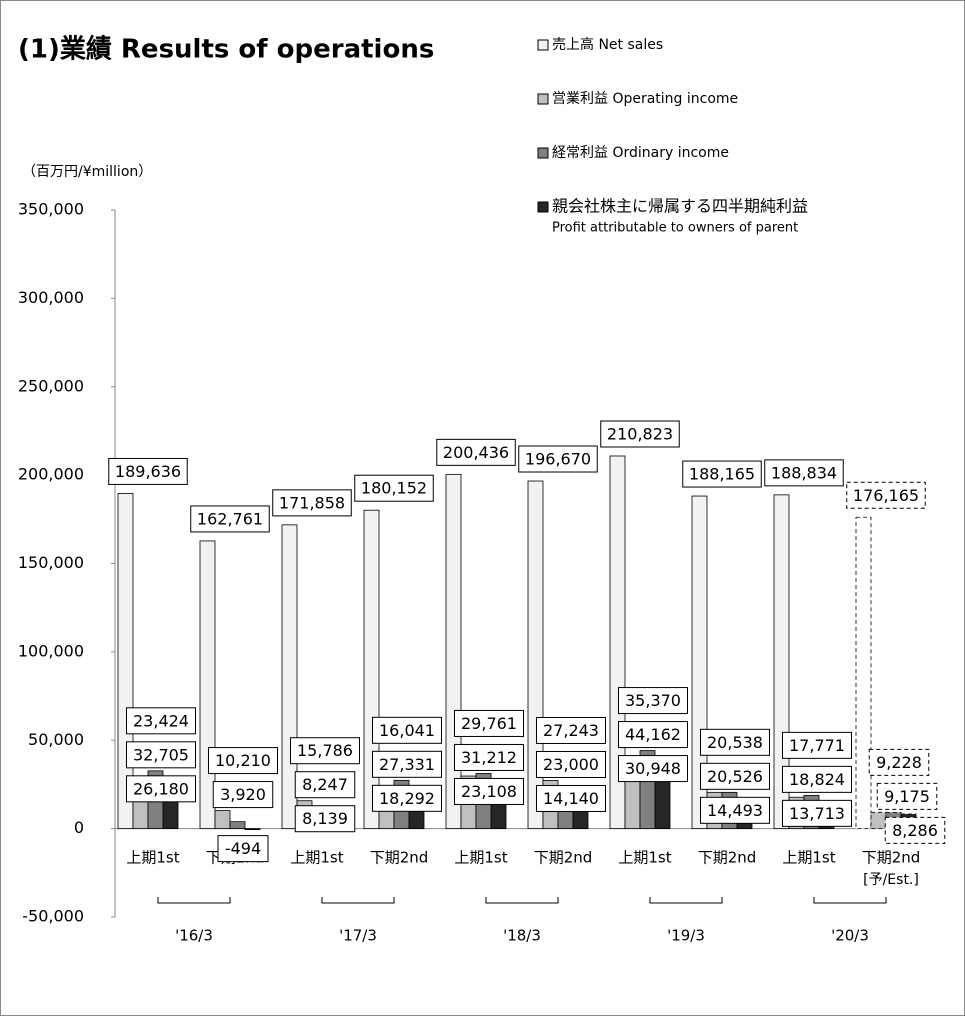  Describe the element at coordinates (607, 44) in the screenshot. I see `legend-label: 売上高 Net sales` at that location.